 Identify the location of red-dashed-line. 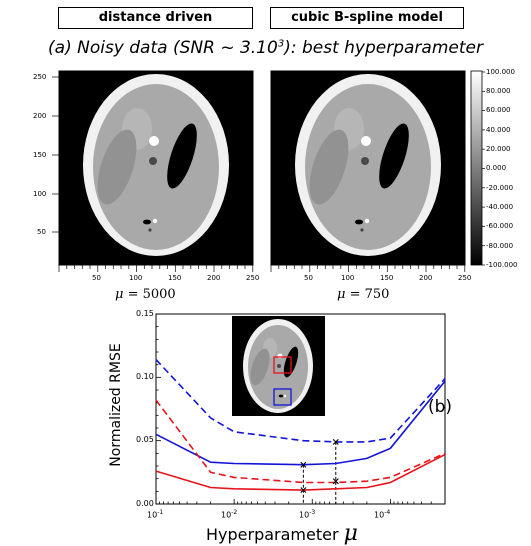
(300, 441).